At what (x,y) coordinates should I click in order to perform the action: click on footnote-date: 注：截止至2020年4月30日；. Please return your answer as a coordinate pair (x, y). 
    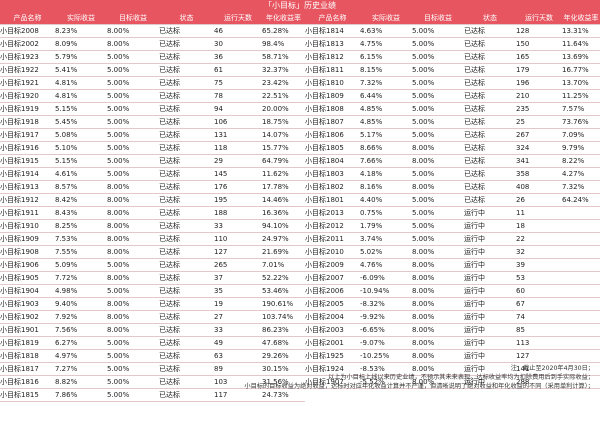
    Looking at the image, I should click on (552, 368).